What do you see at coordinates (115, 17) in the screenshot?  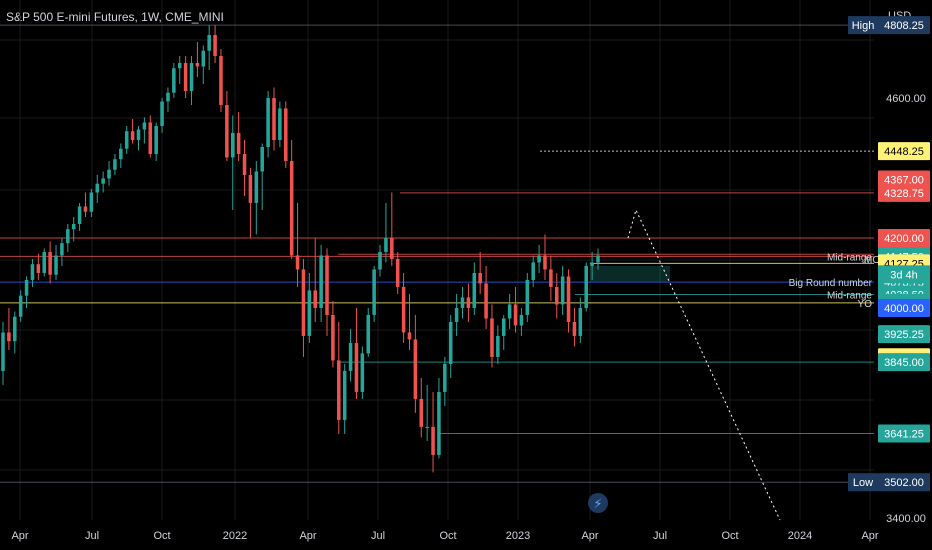 I see `chart-title: S&P 500 E-mini Futures, 1W, CME_MINI` at bounding box center [115, 17].